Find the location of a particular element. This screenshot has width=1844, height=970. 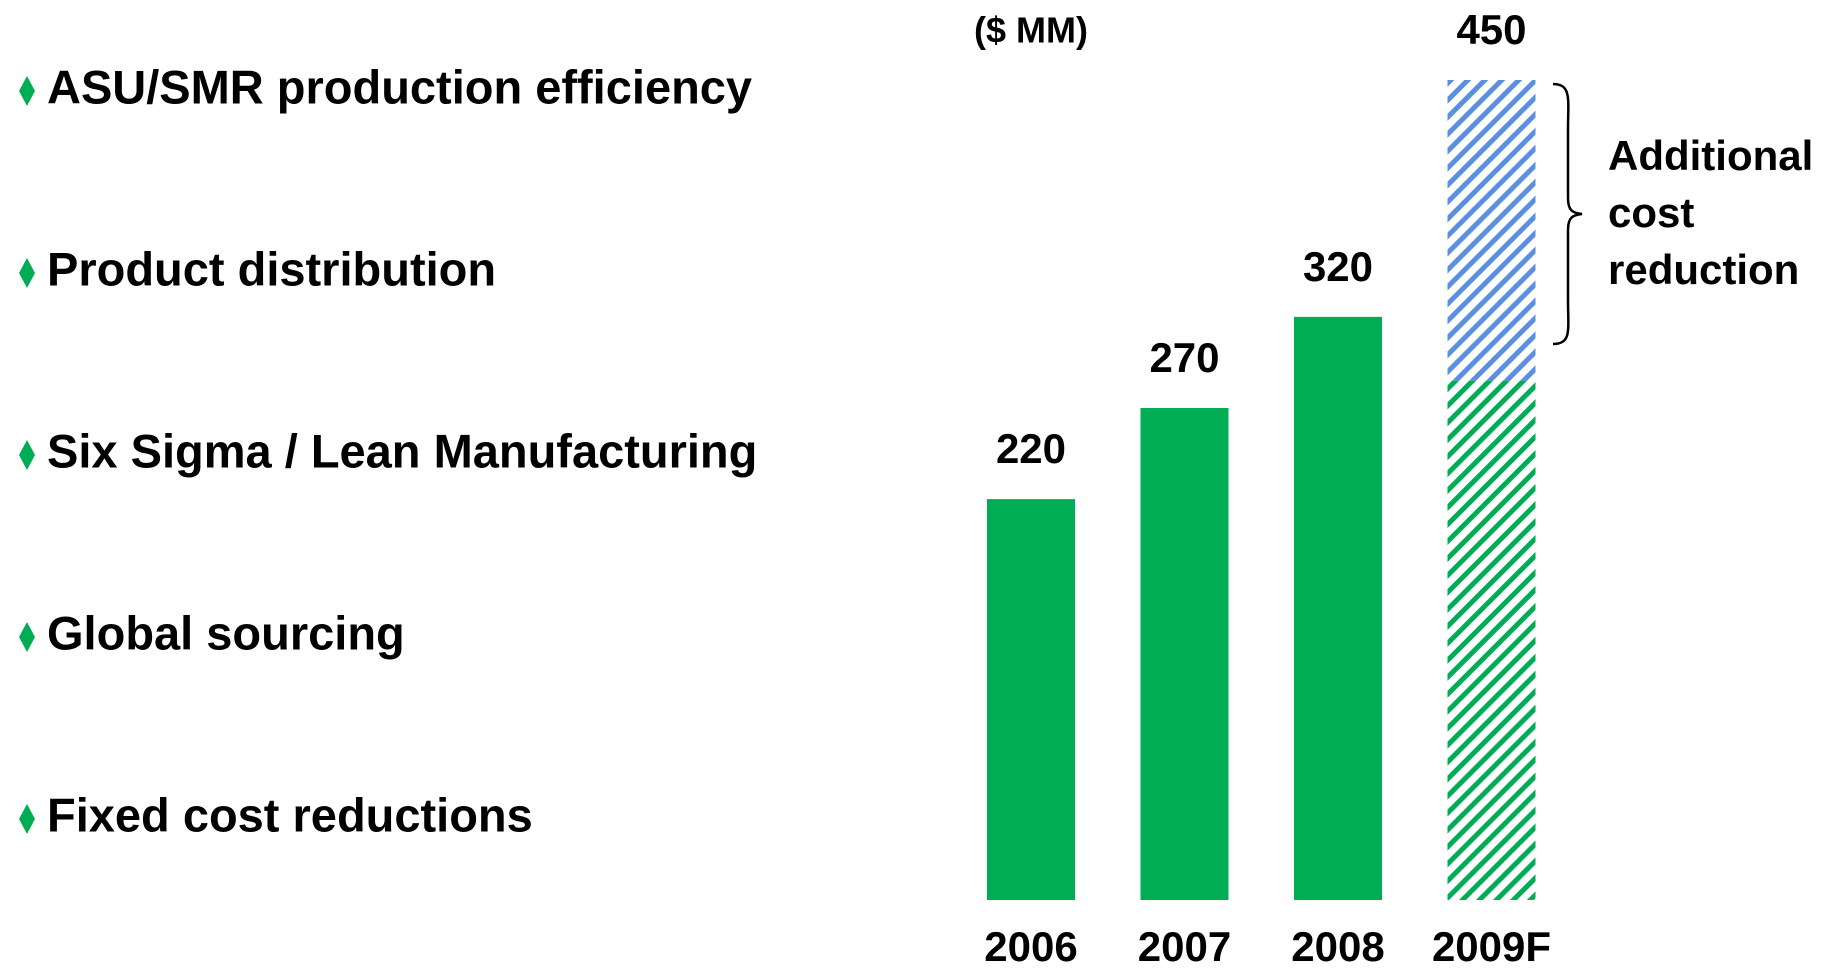

annotation: Additional is located at coordinates (1710, 155).